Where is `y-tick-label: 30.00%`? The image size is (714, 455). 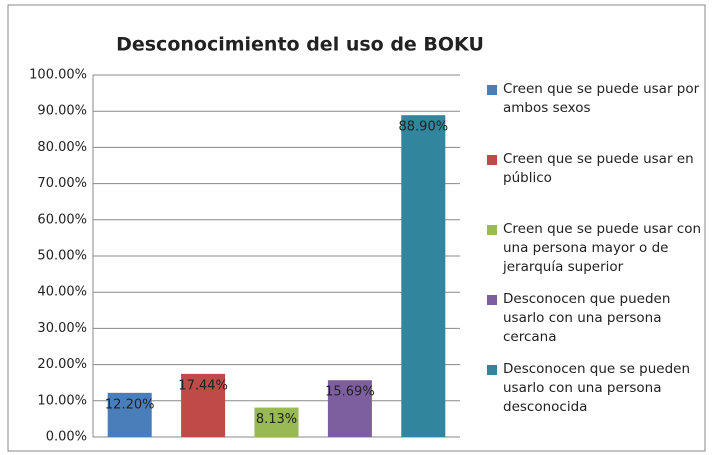
y-tick-label: 30.00% is located at coordinates (62, 328).